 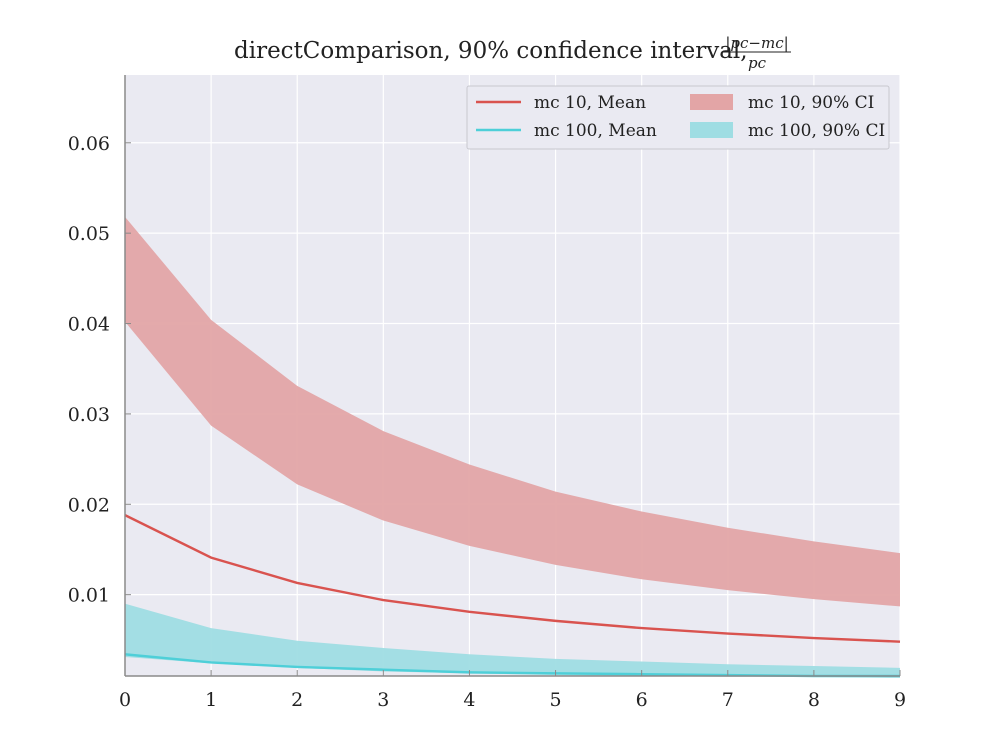 What do you see at coordinates (211, 700) in the screenshot?
I see `x-tick-label: 1` at bounding box center [211, 700].